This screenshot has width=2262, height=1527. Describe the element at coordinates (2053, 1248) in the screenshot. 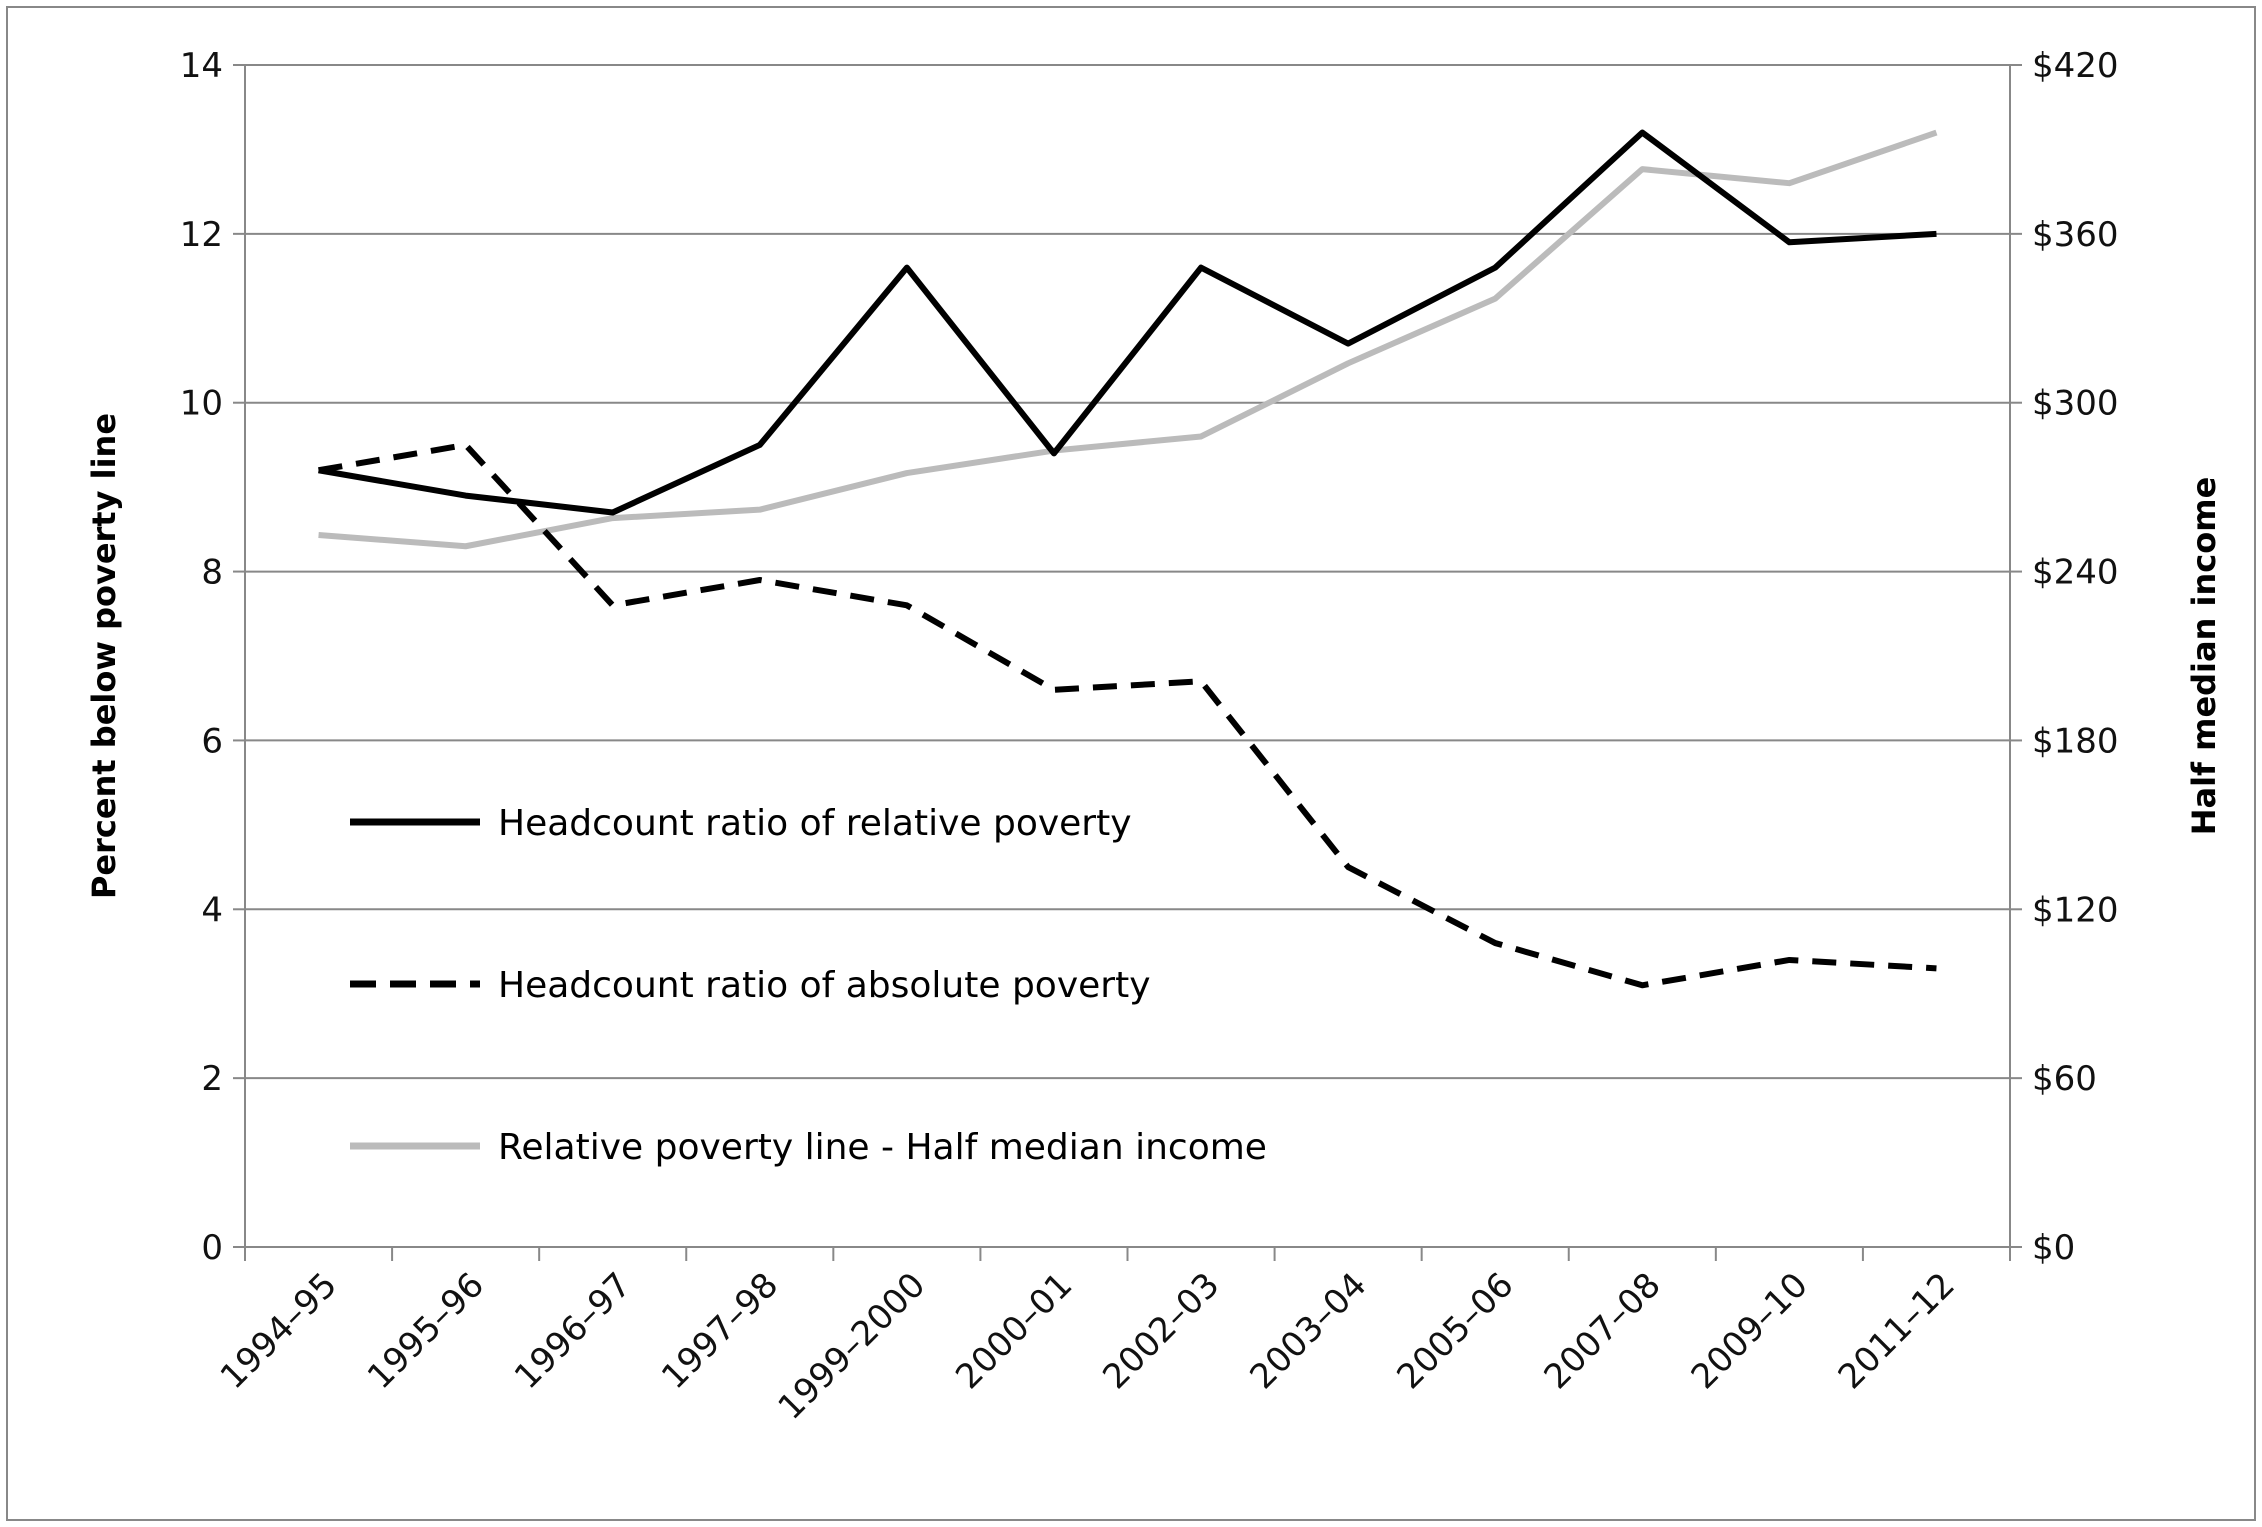

I see `y2-tick-label: $0` at that location.